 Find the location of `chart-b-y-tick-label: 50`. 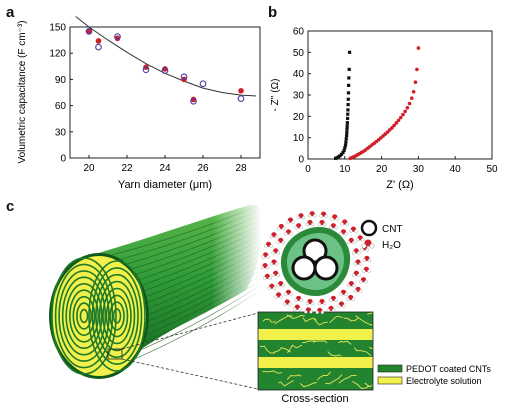

chart-b-y-tick-label: 50 is located at coordinates (299, 53).